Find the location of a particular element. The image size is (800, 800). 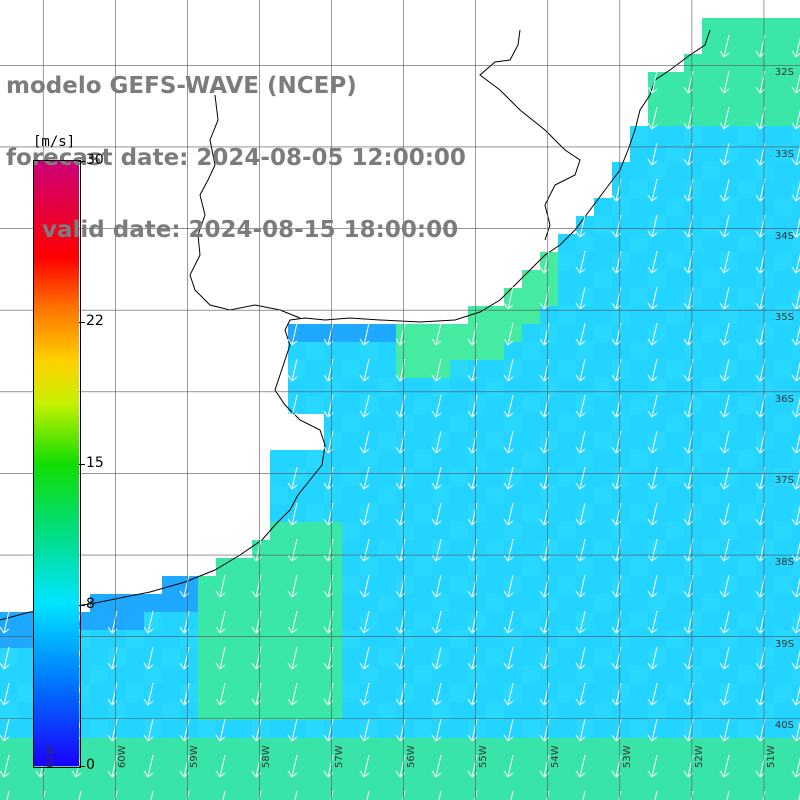

forecast-date: forecast date: 2024-08-05 12:00:00 is located at coordinates (236, 158).